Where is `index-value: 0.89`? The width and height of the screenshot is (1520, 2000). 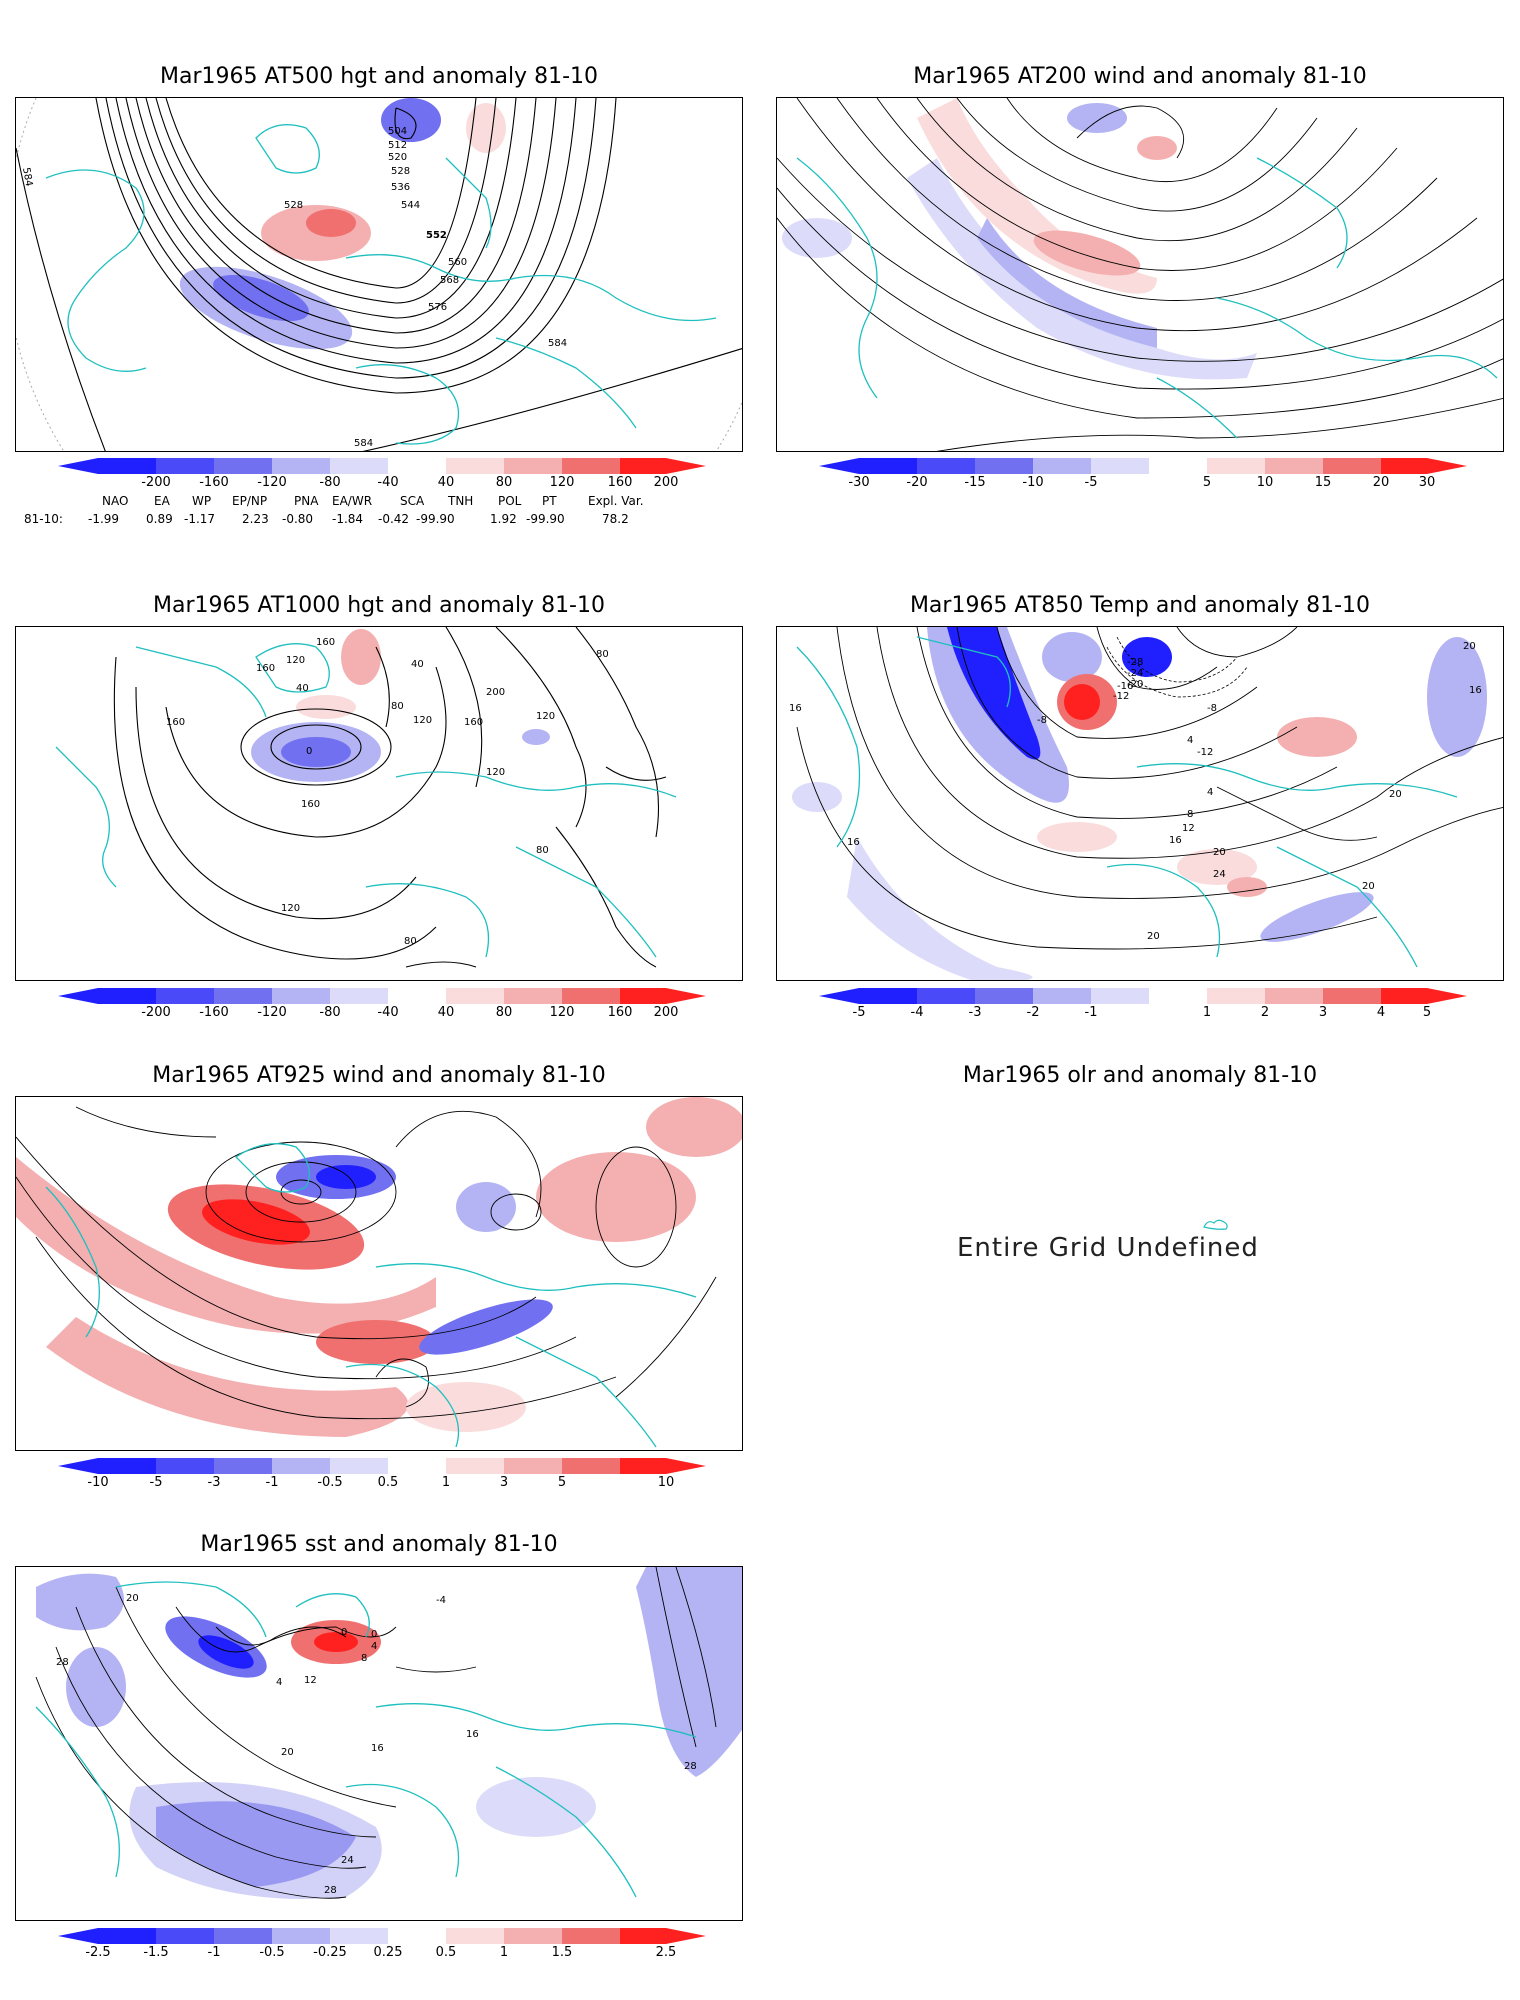 index-value: 0.89 is located at coordinates (159, 519).